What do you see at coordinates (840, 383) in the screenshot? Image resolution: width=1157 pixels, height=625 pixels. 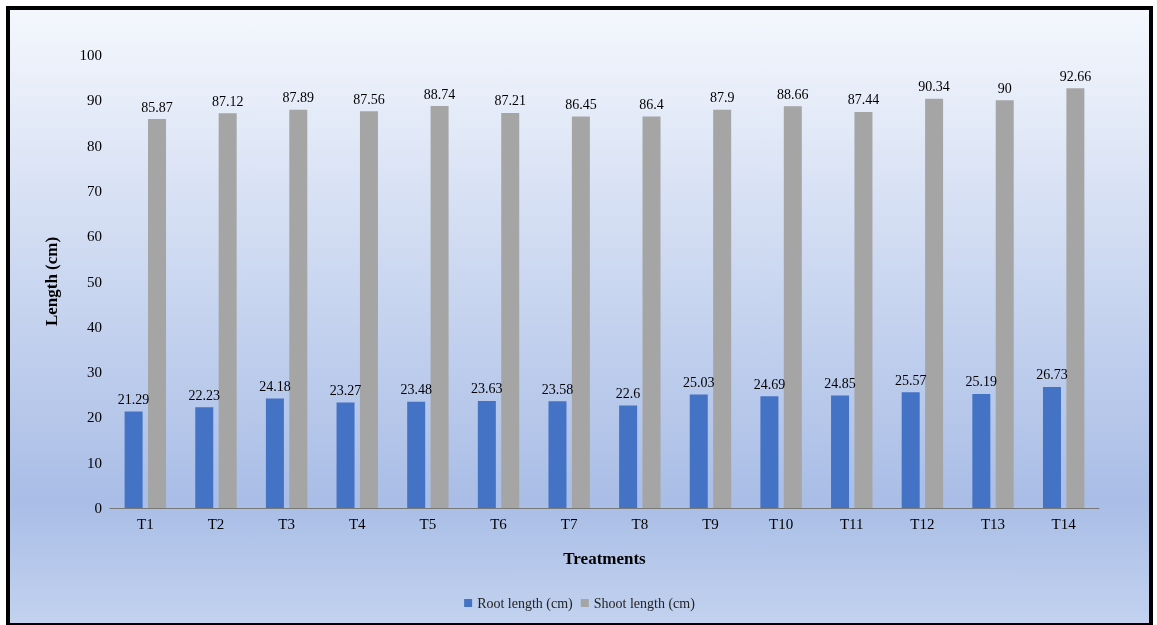 I see `data-label: 24.85` at bounding box center [840, 383].